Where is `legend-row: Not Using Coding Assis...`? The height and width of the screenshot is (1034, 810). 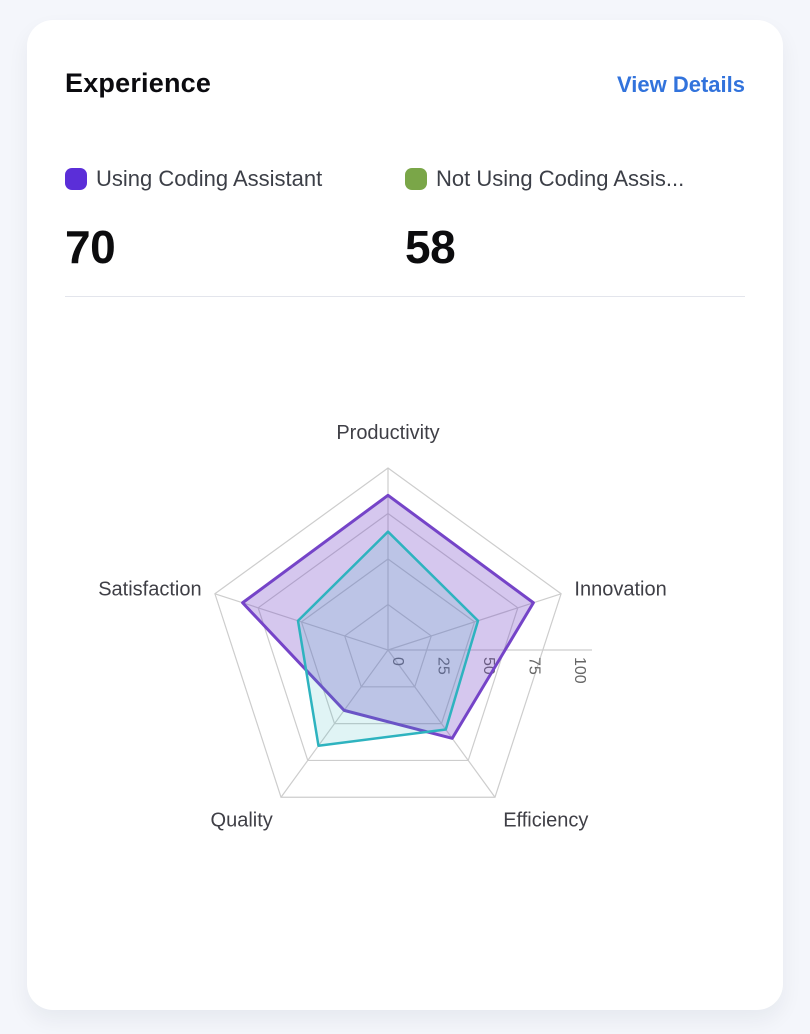 legend-row: Not Using Coding Assis... is located at coordinates (575, 179).